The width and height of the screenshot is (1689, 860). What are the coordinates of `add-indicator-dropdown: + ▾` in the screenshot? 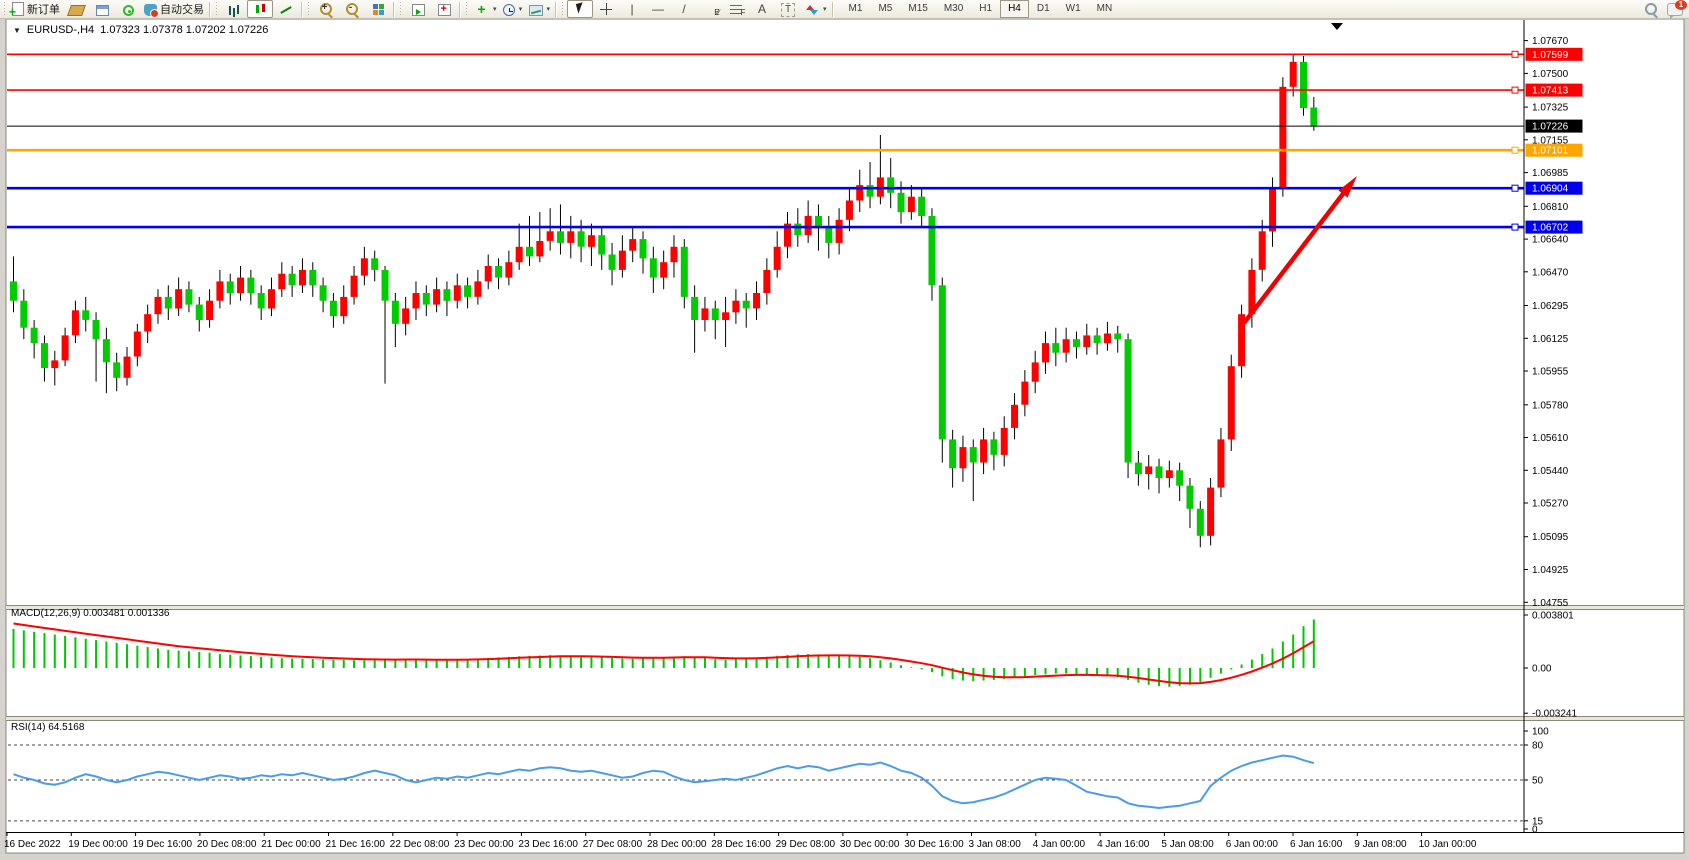 It's located at (485, 9).